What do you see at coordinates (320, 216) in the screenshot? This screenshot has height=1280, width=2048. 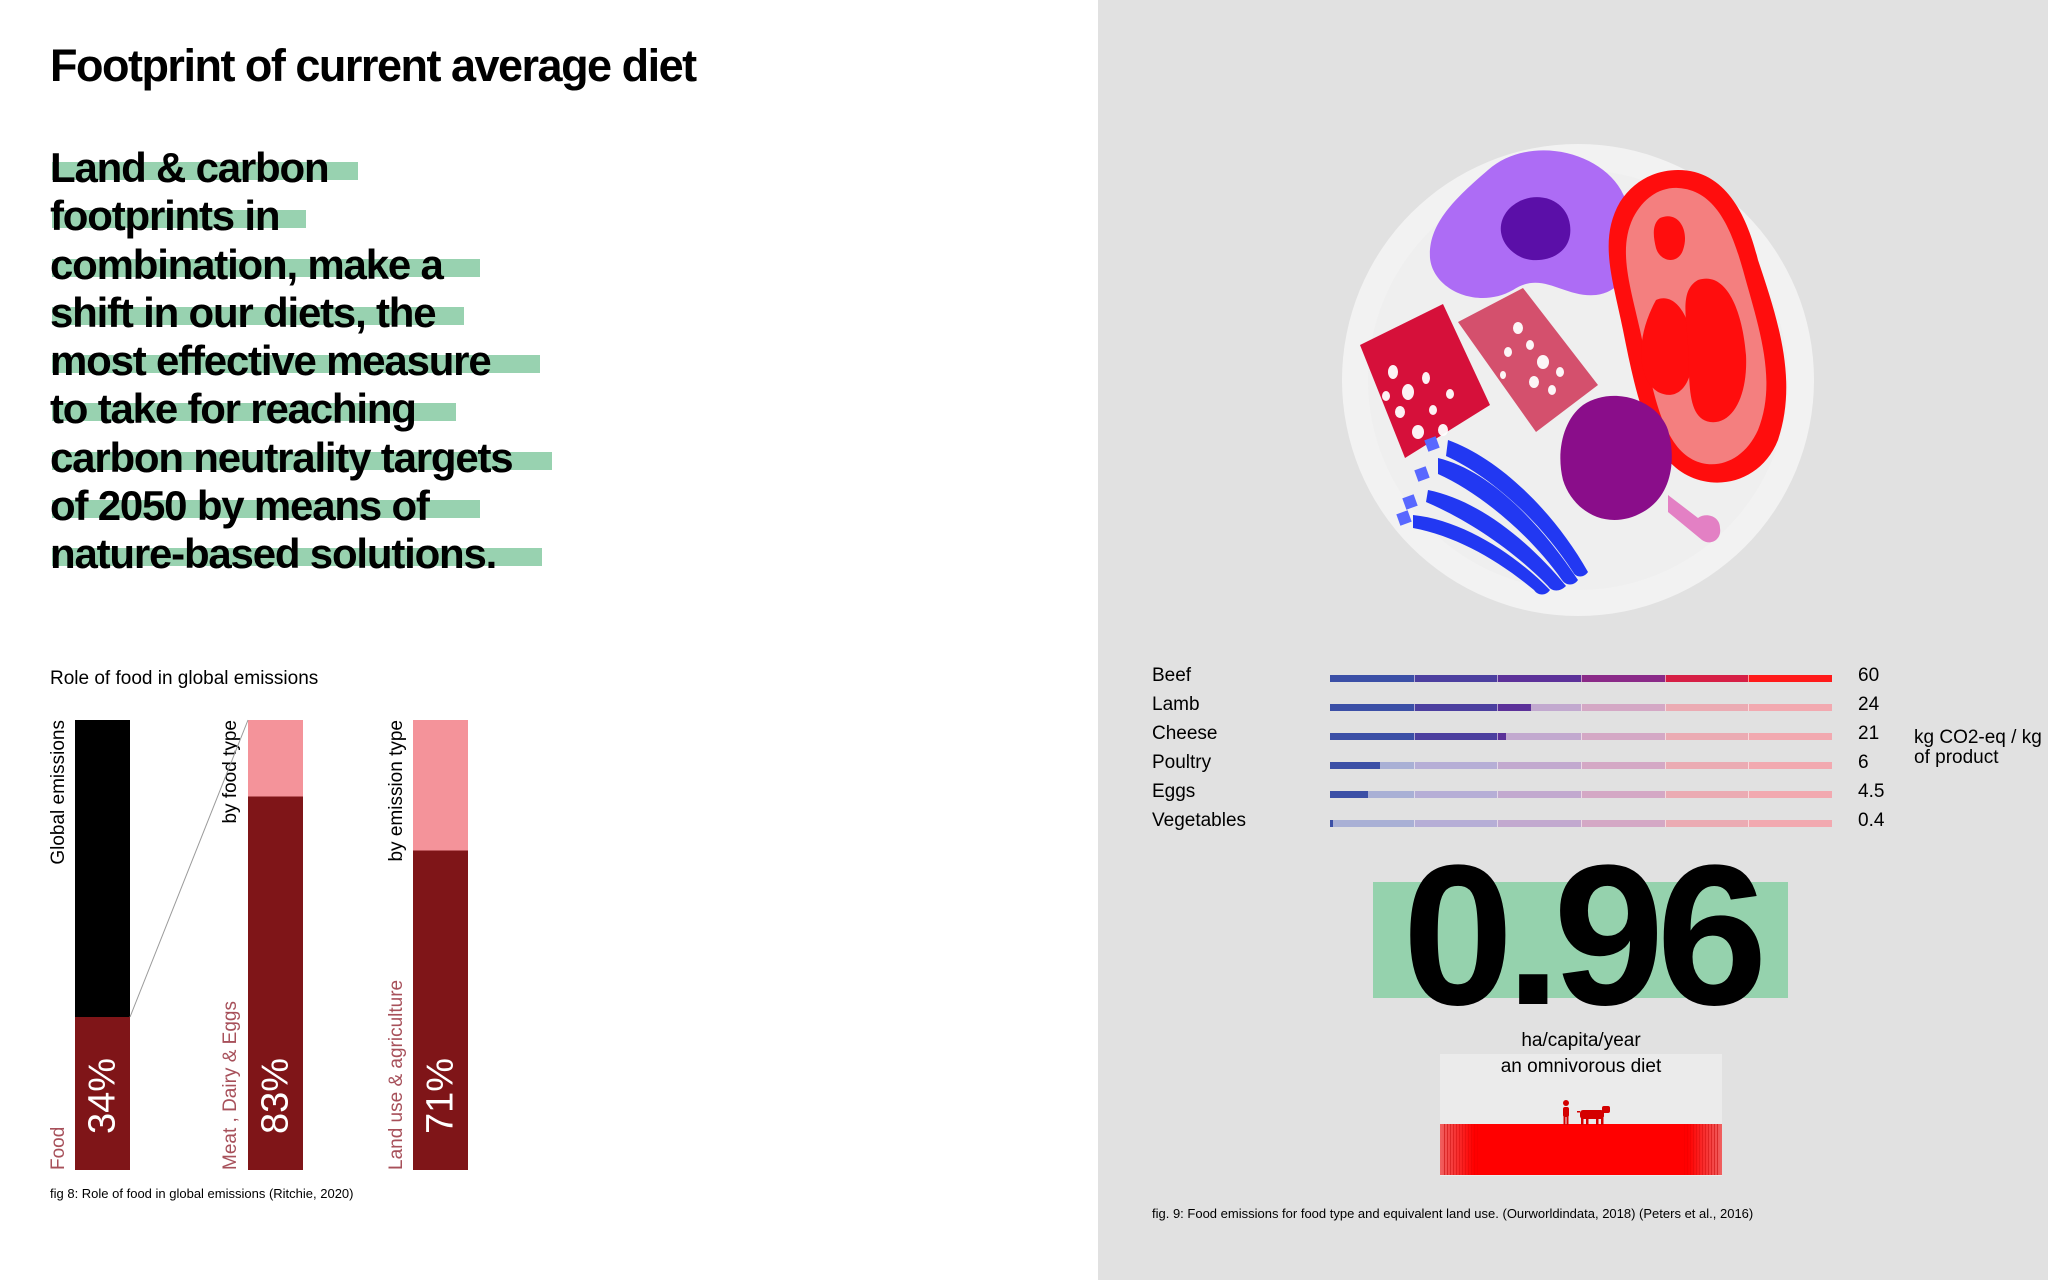 I see `statement-line: footprints in` at bounding box center [320, 216].